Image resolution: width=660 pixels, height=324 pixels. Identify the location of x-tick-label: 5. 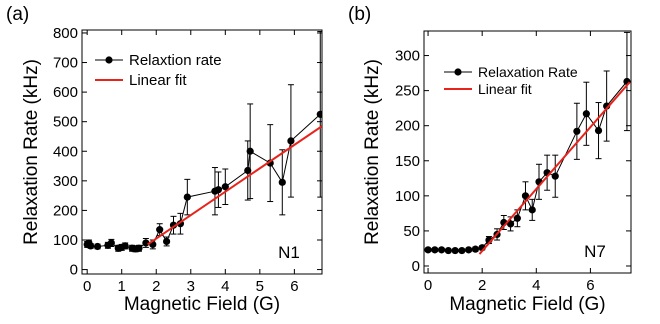
(260, 286).